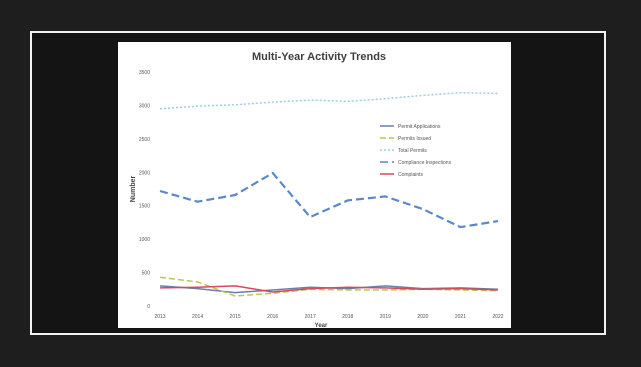  What do you see at coordinates (159, 317) in the screenshot?
I see `x-tick-label: 2013` at bounding box center [159, 317].